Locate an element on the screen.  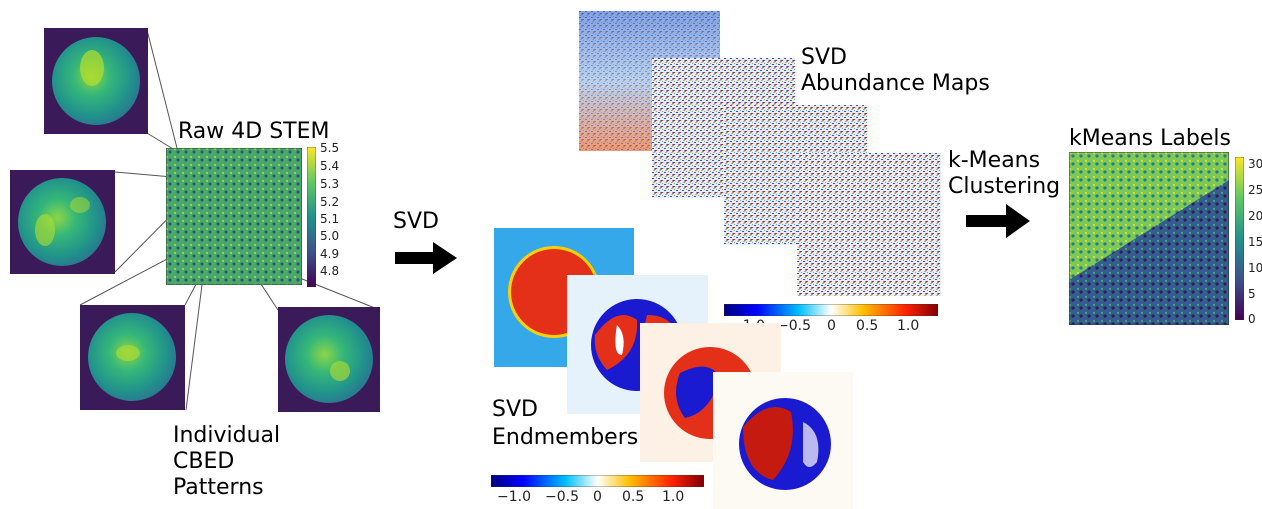
kmeans-arrow-label-line1: k-Means is located at coordinates (994, 160).